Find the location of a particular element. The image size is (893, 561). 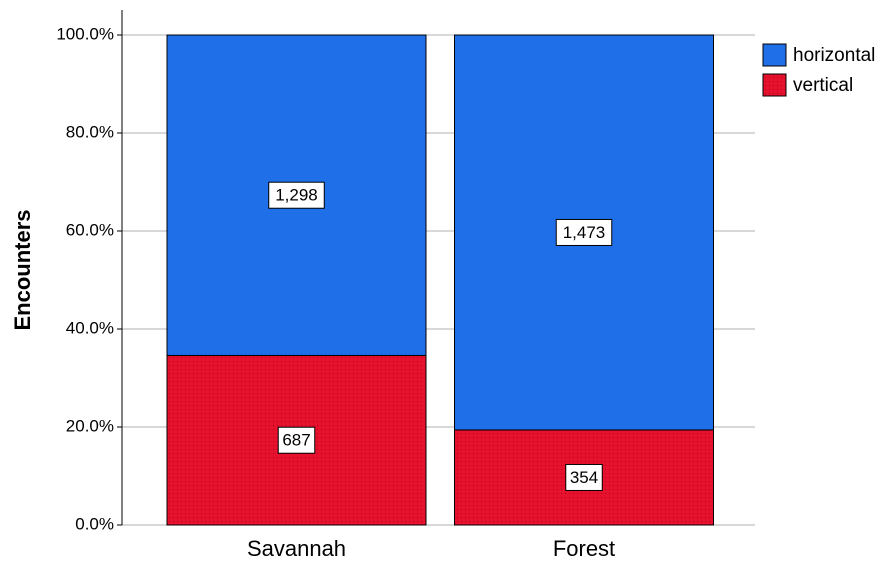

data-label: 1,298 is located at coordinates (296, 195).